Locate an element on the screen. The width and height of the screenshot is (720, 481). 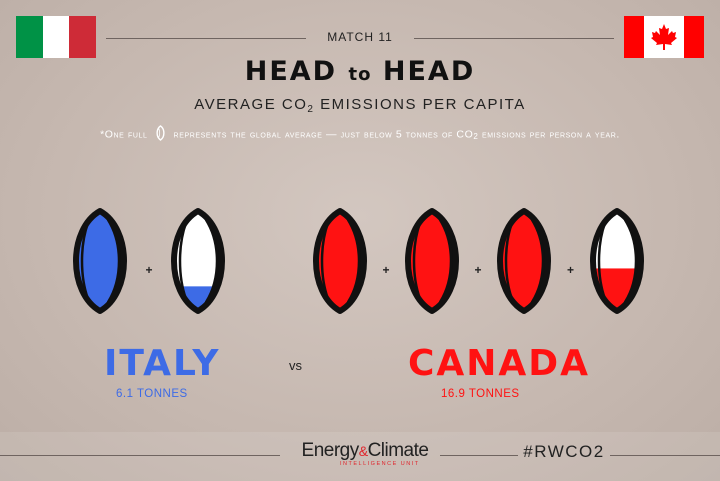
header-rule-left is located at coordinates (206, 38).